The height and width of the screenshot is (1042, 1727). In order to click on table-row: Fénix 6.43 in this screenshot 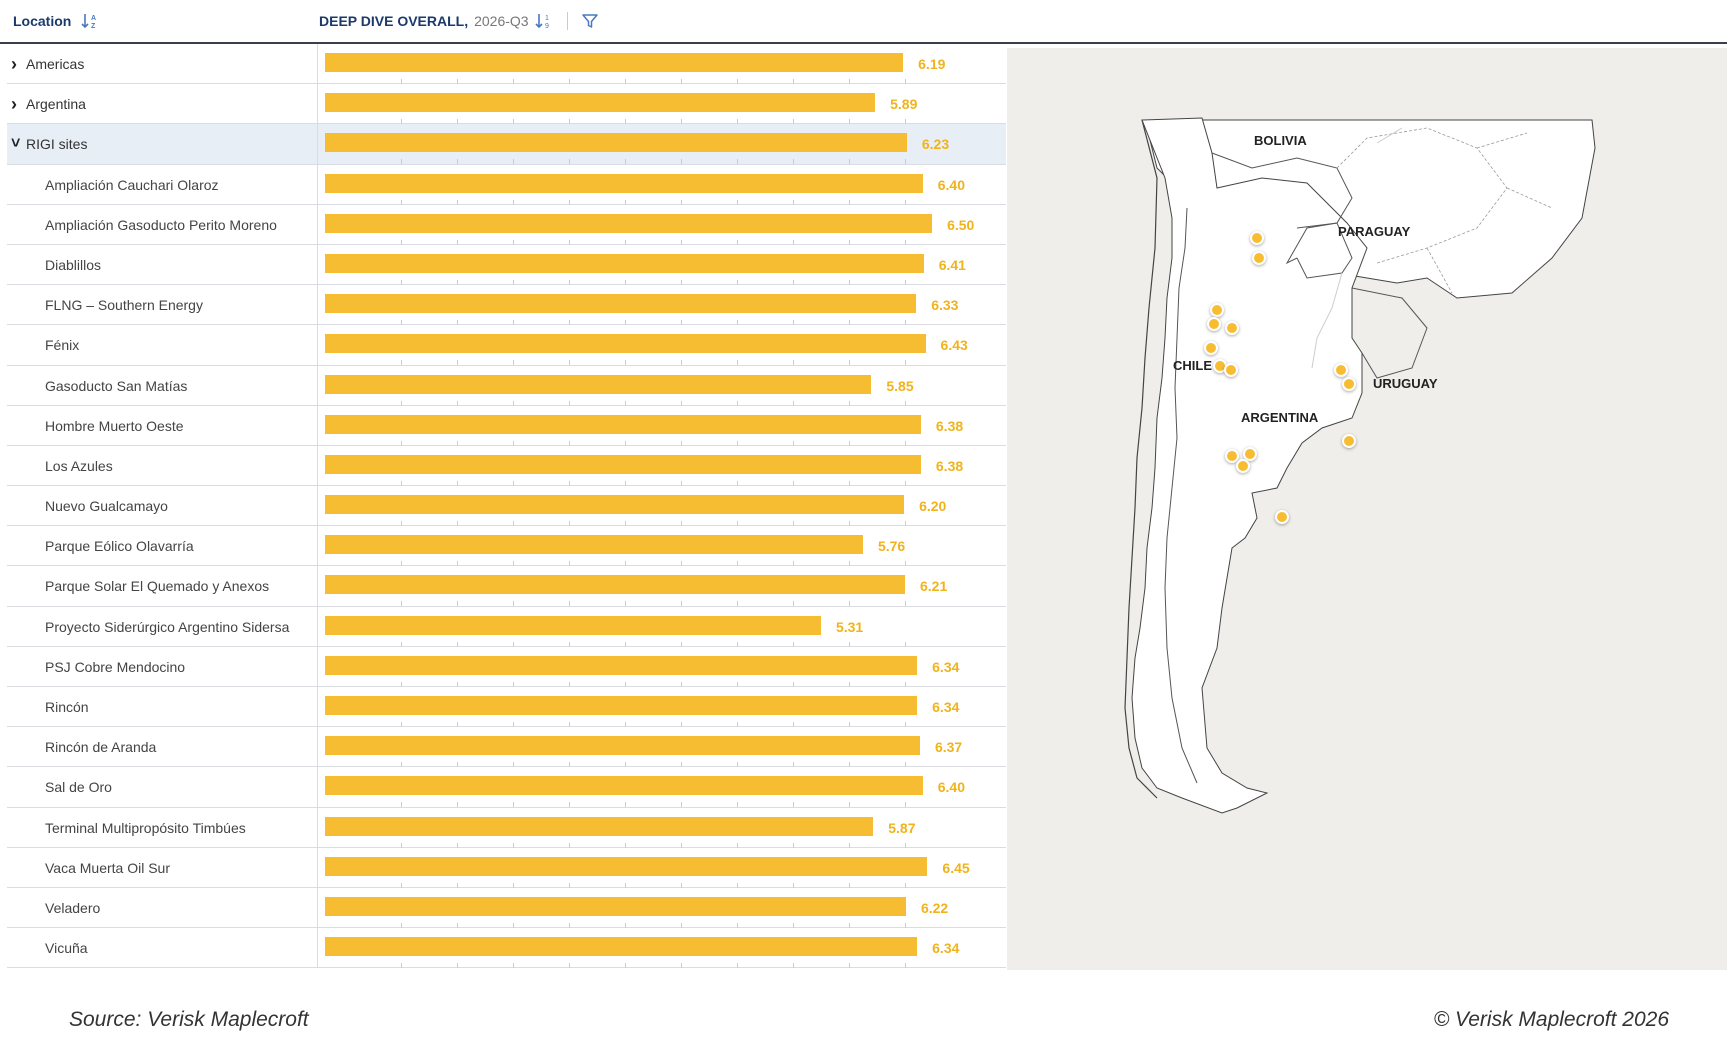, I will do `click(506, 345)`.